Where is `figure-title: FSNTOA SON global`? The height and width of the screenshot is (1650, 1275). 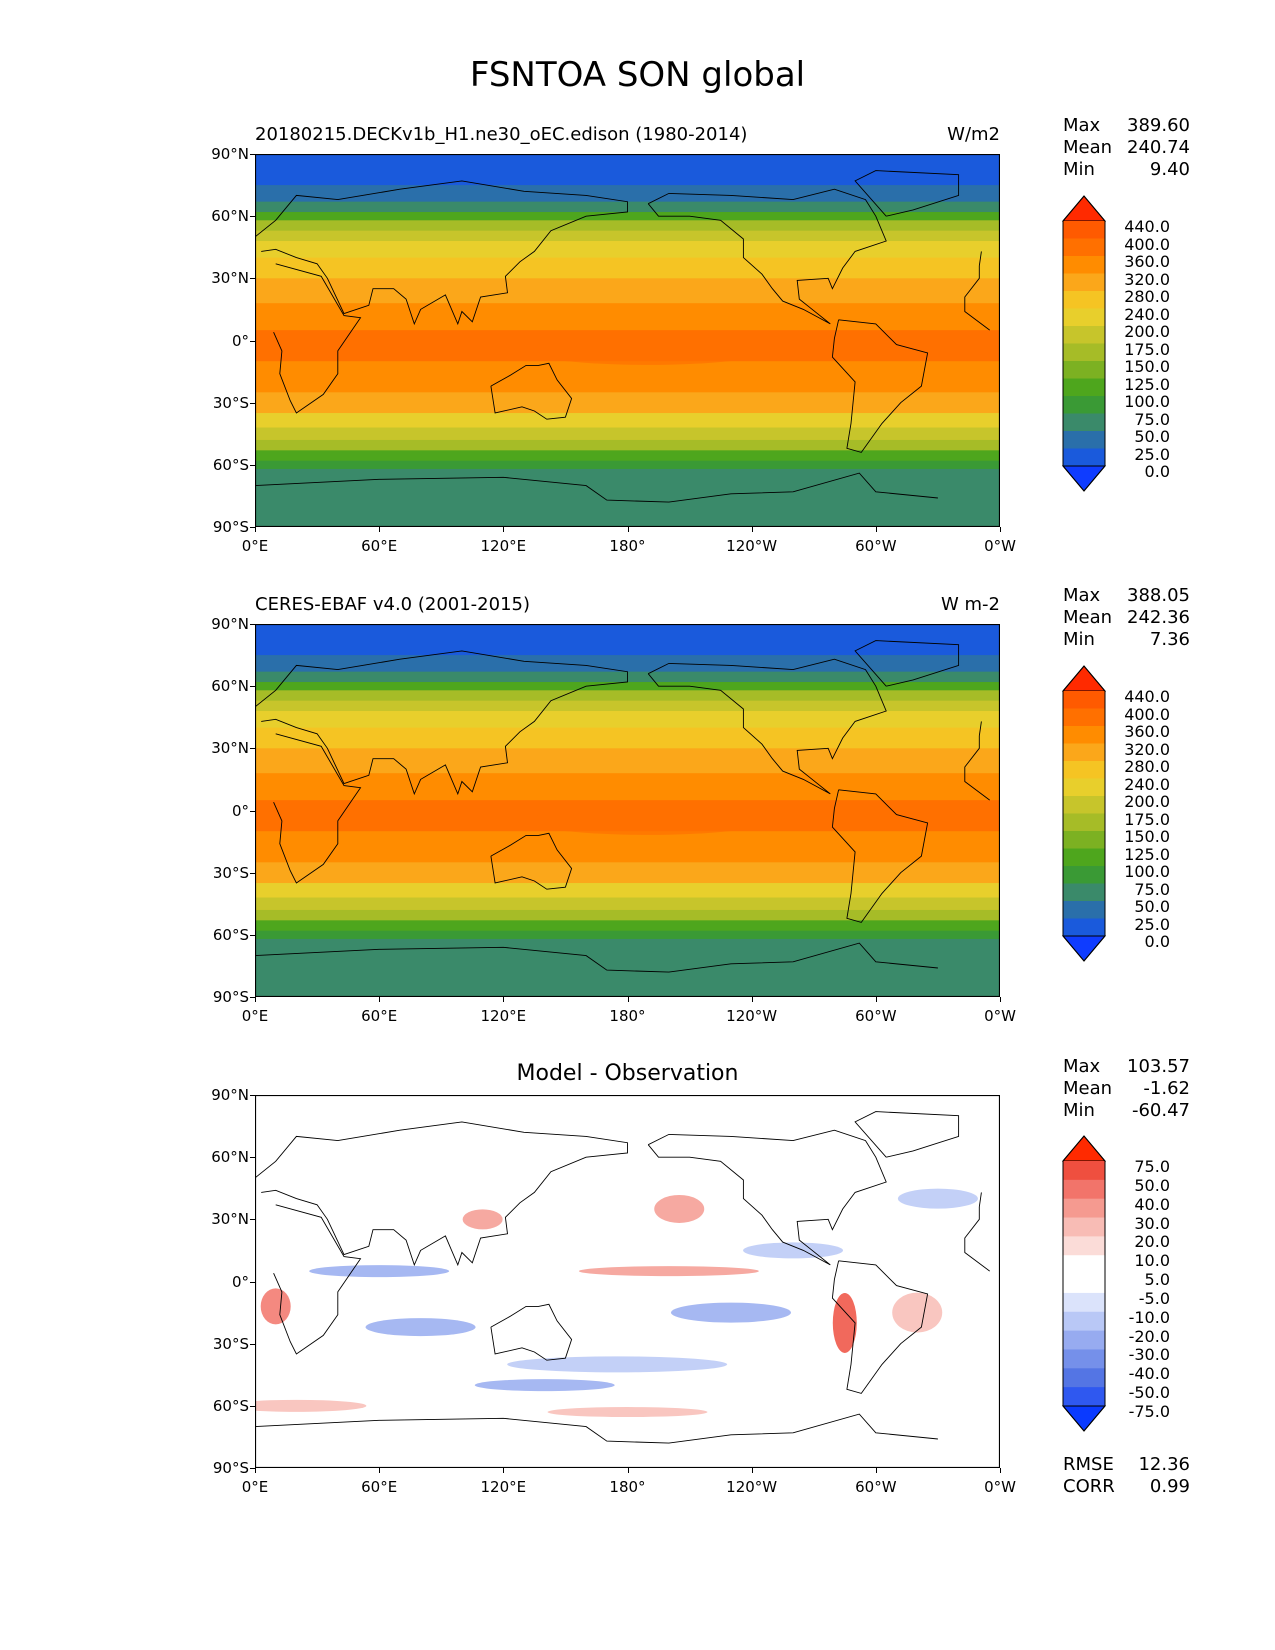 figure-title: FSNTOA SON global is located at coordinates (637, 75).